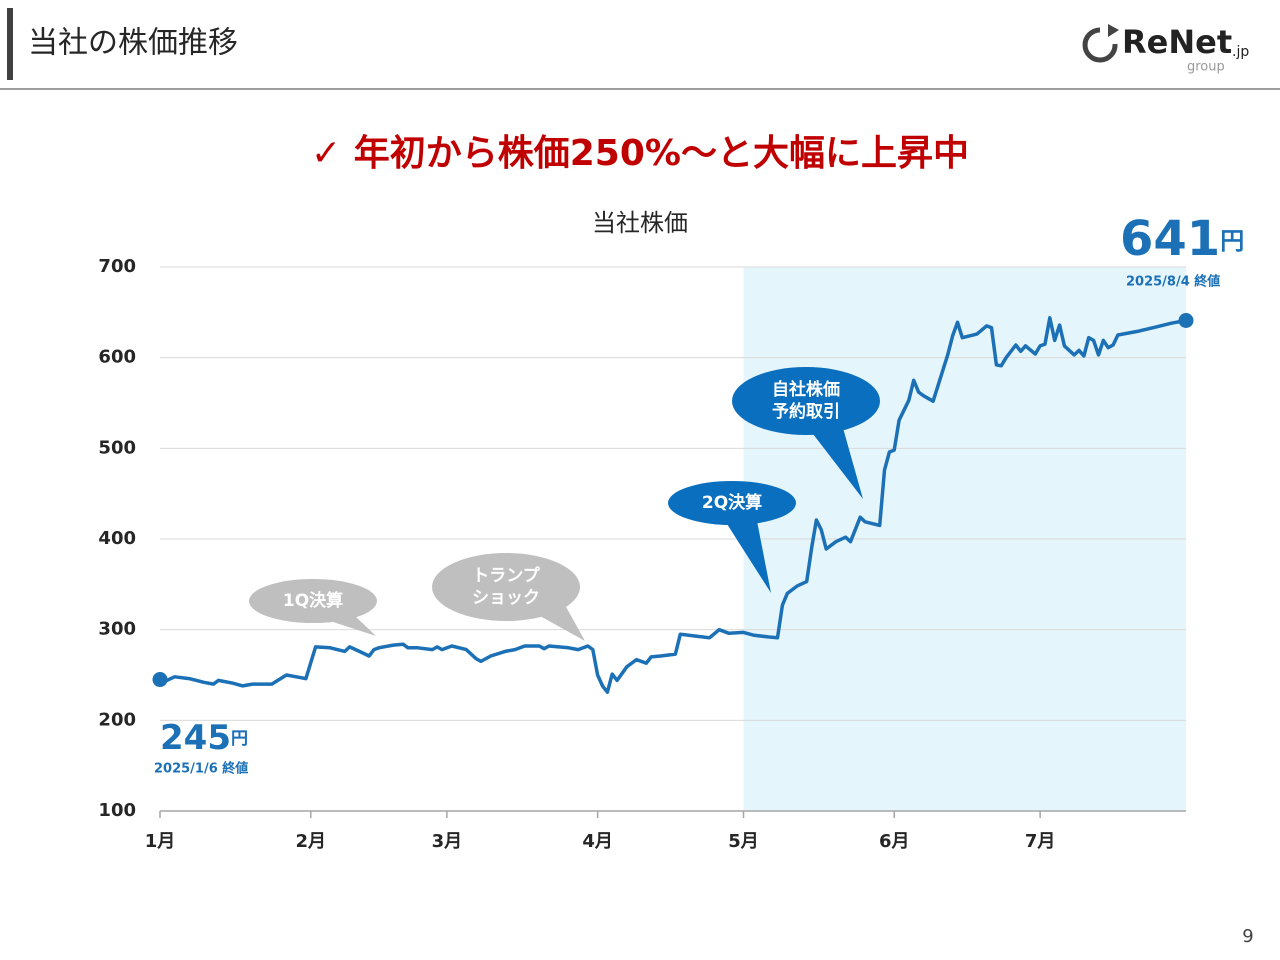  What do you see at coordinates (1240, 52) in the screenshot?
I see `logo-suffix: .jp` at bounding box center [1240, 52].